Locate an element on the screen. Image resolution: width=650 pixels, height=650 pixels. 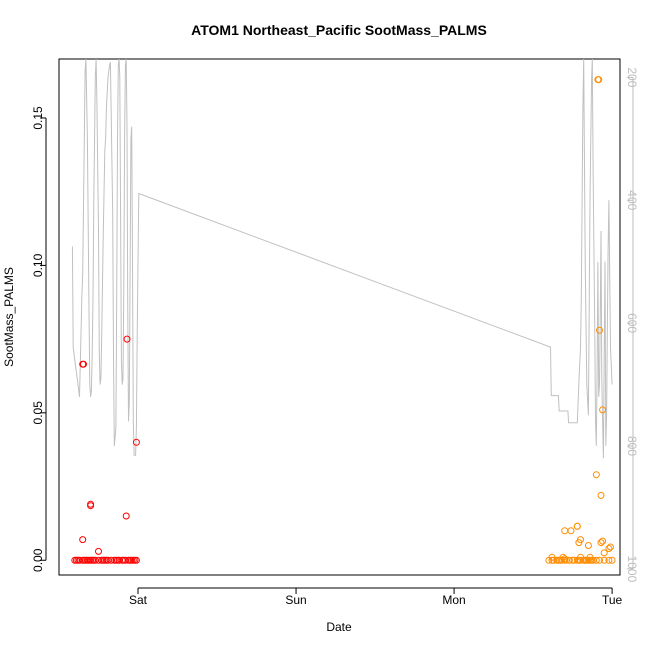
y-axis-label: SootMass_PALMS is located at coordinates (9, 317).